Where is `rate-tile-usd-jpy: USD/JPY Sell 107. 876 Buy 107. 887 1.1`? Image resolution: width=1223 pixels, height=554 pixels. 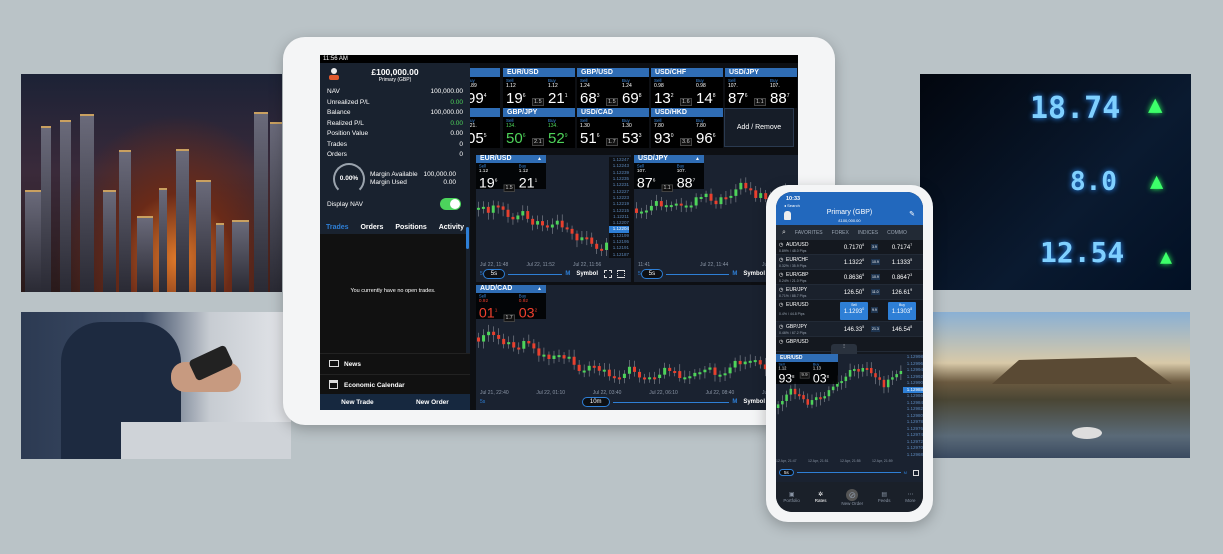 rate-tile-usd-jpy: USD/JPY Sell 107. 876 Buy 107. 887 1.1 is located at coordinates (761, 88).